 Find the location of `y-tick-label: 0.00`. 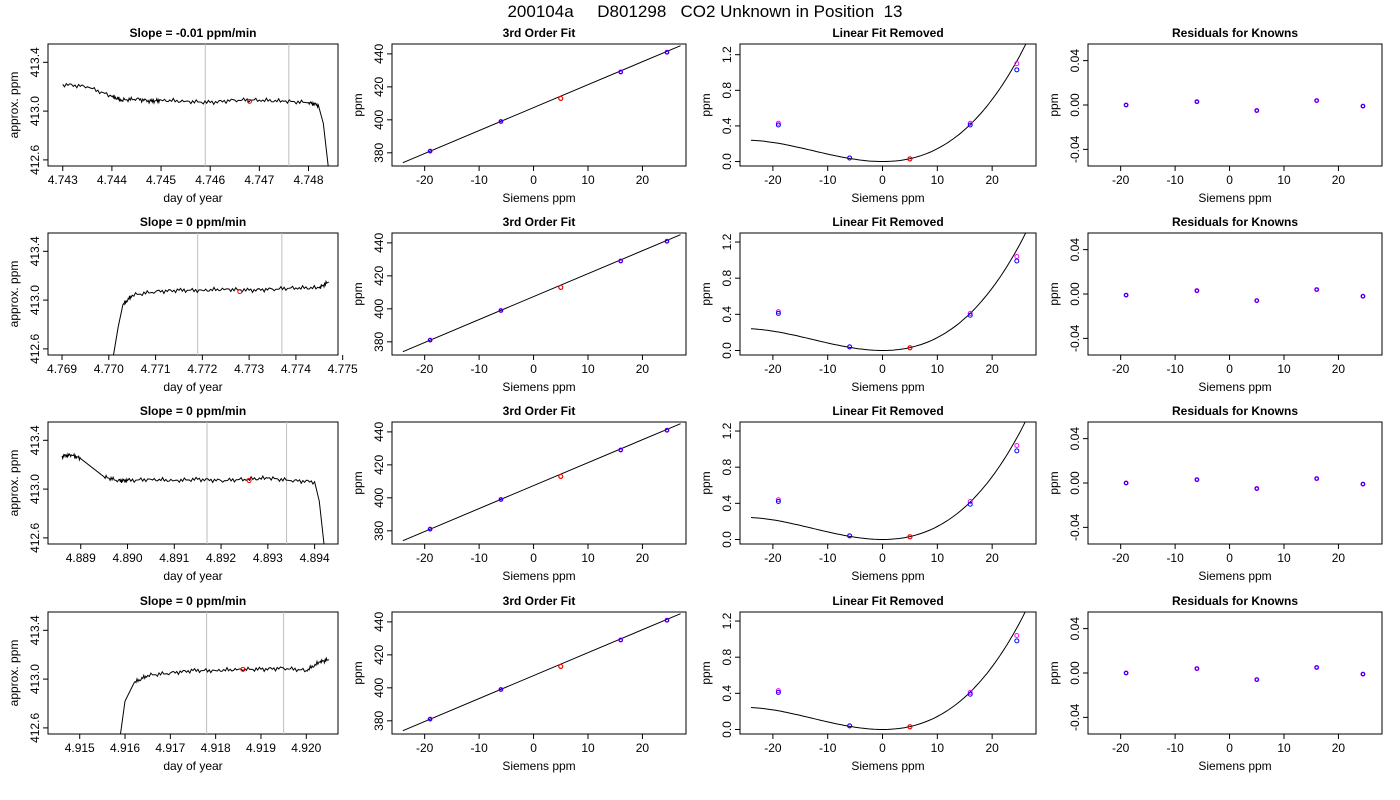

y-tick-label: 0.00 is located at coordinates (1075, 673).